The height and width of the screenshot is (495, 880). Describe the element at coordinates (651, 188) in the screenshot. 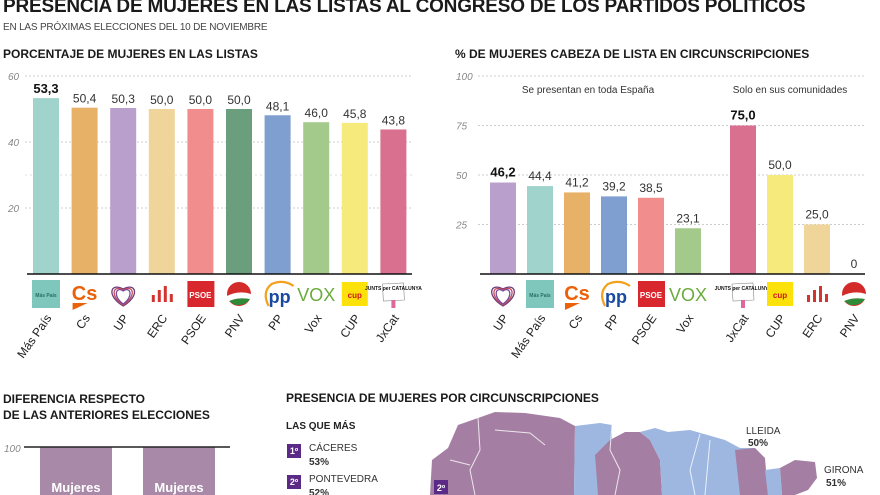

I see `chart2-value-label: 38,5` at that location.